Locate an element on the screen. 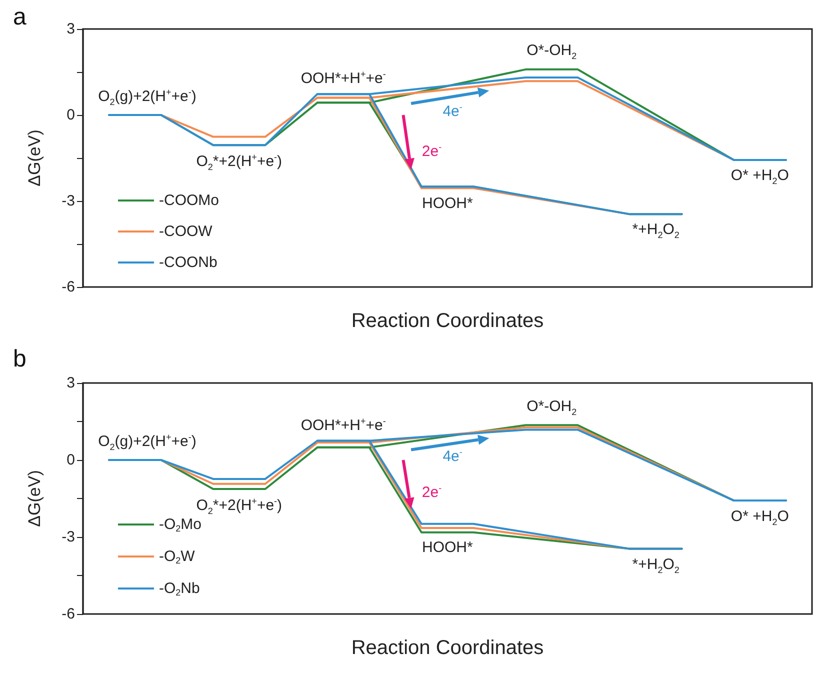 The image size is (818, 684). legend-label: -COOMo is located at coordinates (189, 200).